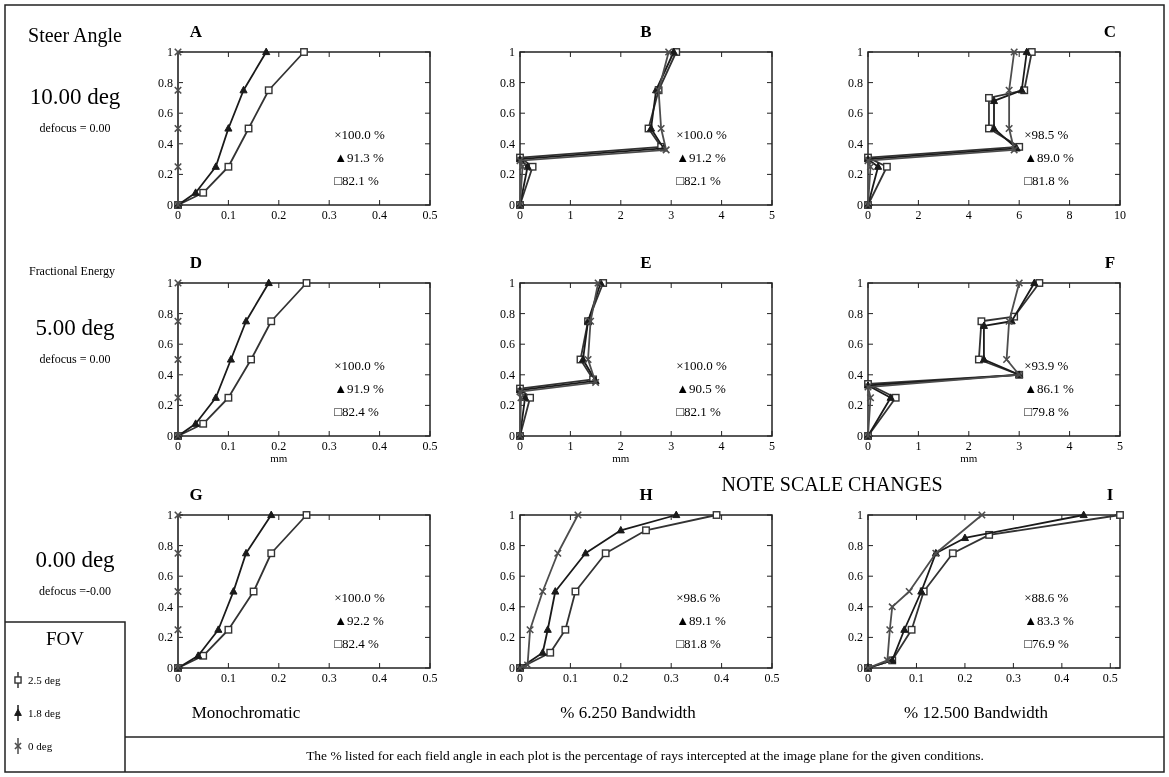  What do you see at coordinates (1019, 215) in the screenshot?
I see `x-tick-label: 6` at bounding box center [1019, 215].